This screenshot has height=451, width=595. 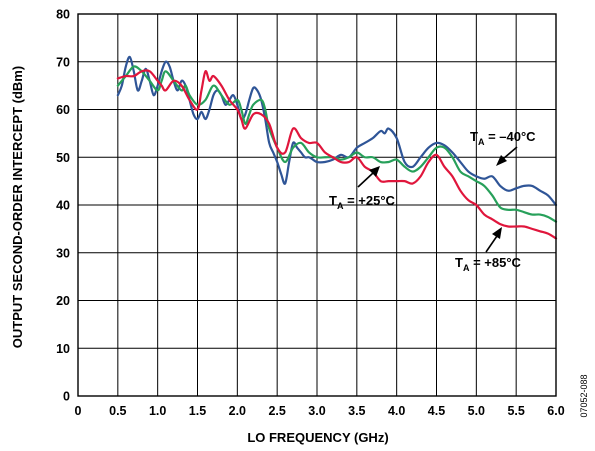 I want to click on y-tick-label: 70, so click(x=63, y=62).